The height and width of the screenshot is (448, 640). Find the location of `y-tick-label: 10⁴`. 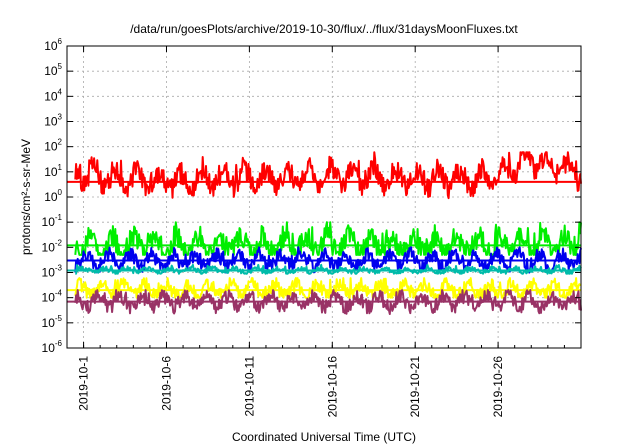

y-tick-label: 10⁴ is located at coordinates (53, 95).